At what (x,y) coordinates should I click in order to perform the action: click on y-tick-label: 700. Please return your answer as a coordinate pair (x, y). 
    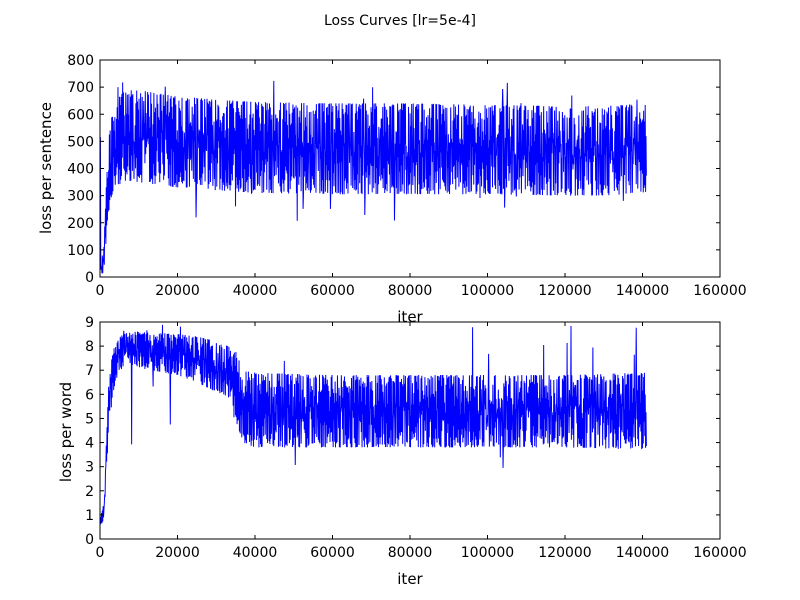
    Looking at the image, I should click on (80, 88).